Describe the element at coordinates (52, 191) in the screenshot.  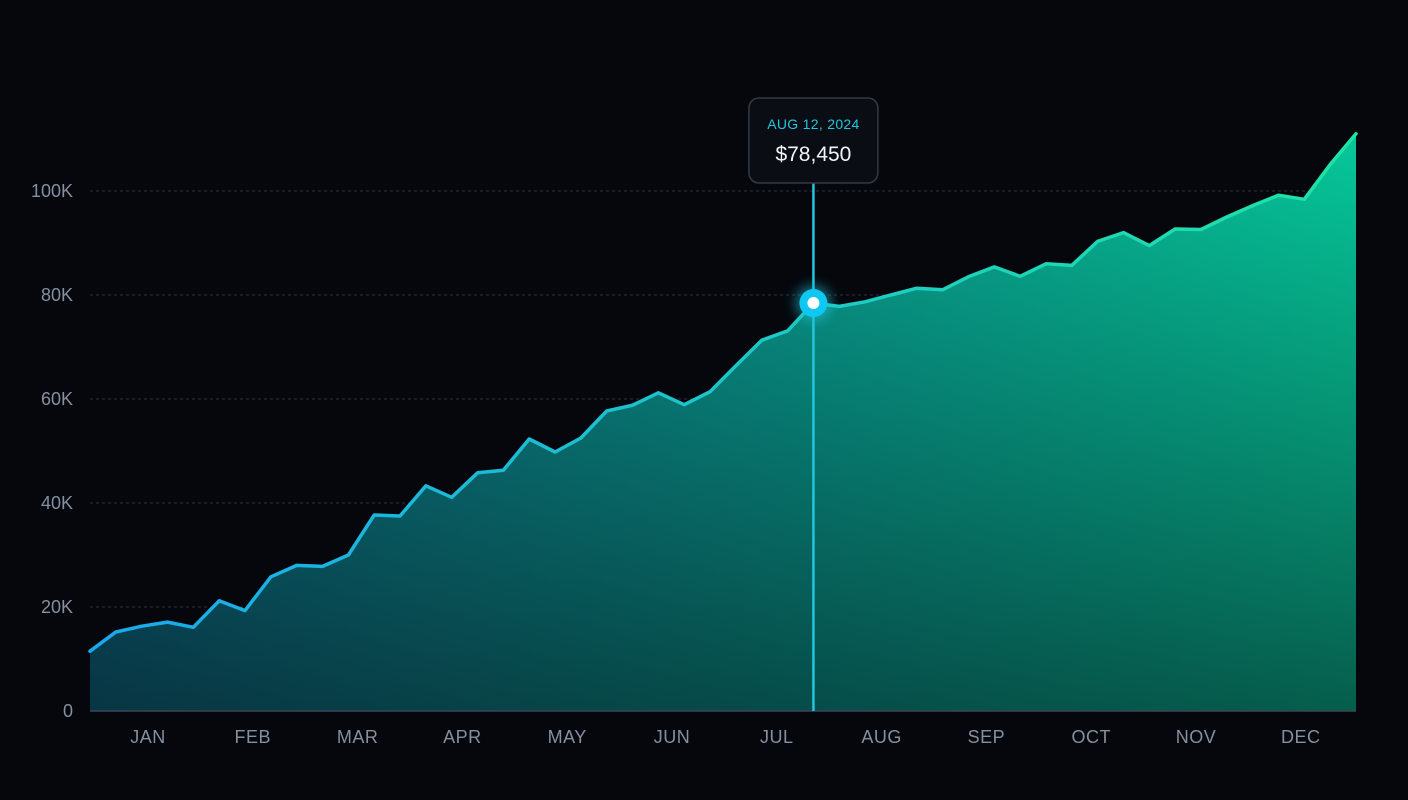
I see `y-tick-label: 100K` at that location.